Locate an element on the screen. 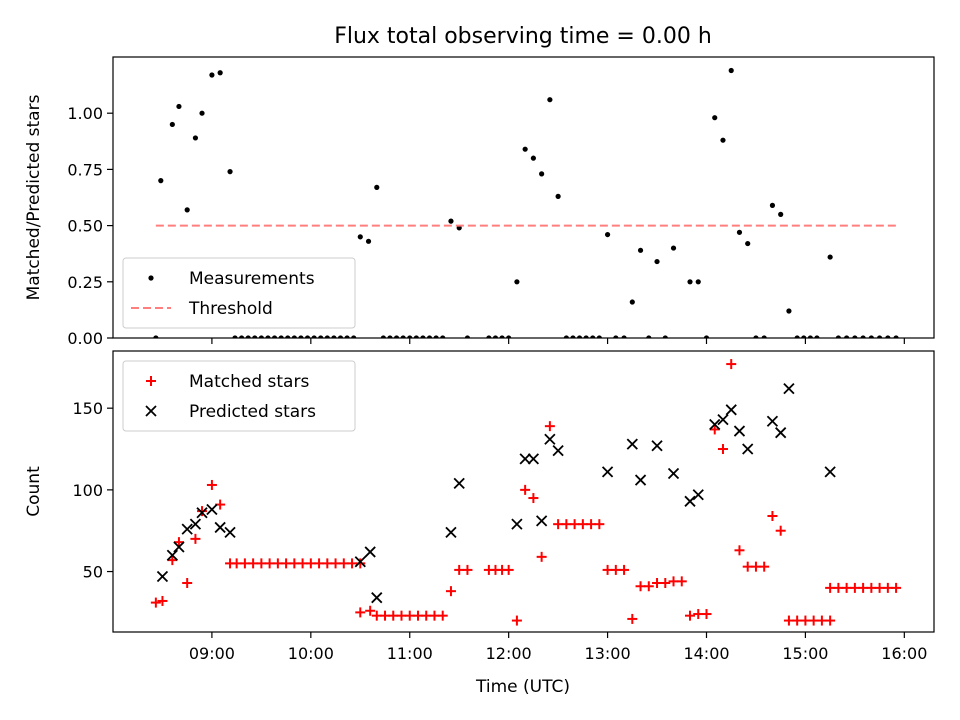  y-tick-label: 150 is located at coordinates (87, 408).